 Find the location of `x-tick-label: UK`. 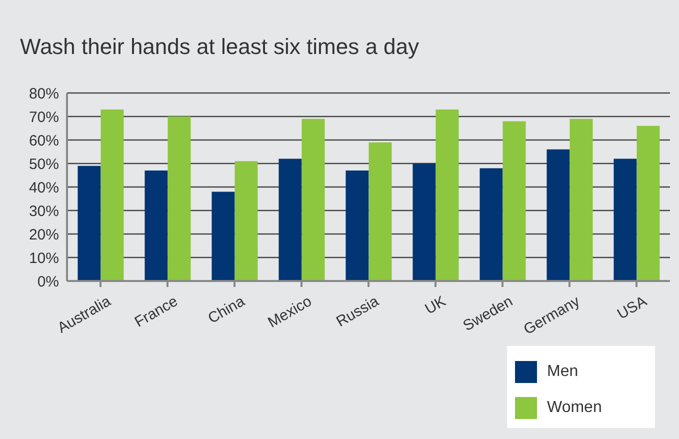

x-tick-label: UK is located at coordinates (435, 305).